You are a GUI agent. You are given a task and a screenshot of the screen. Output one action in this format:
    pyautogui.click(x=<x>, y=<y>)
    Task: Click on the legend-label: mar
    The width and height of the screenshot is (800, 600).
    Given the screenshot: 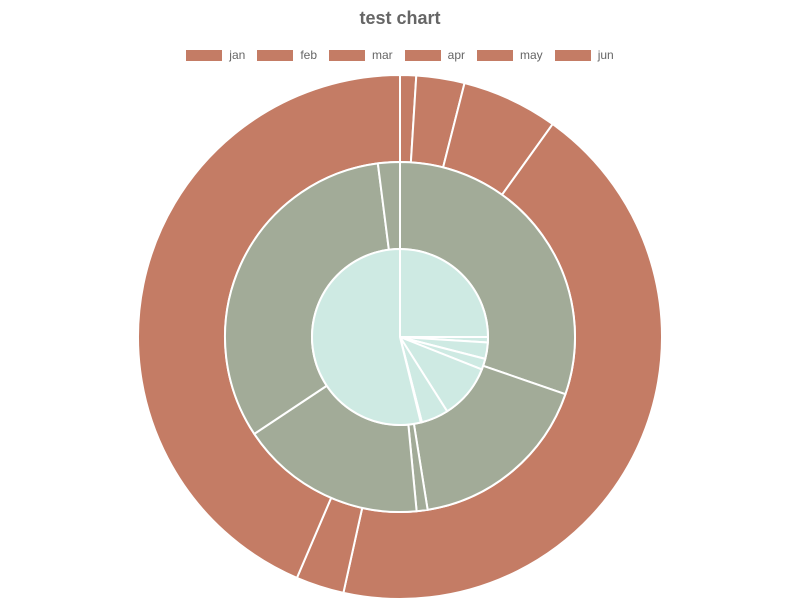 What is the action you would take?
    pyautogui.click(x=382, y=55)
    